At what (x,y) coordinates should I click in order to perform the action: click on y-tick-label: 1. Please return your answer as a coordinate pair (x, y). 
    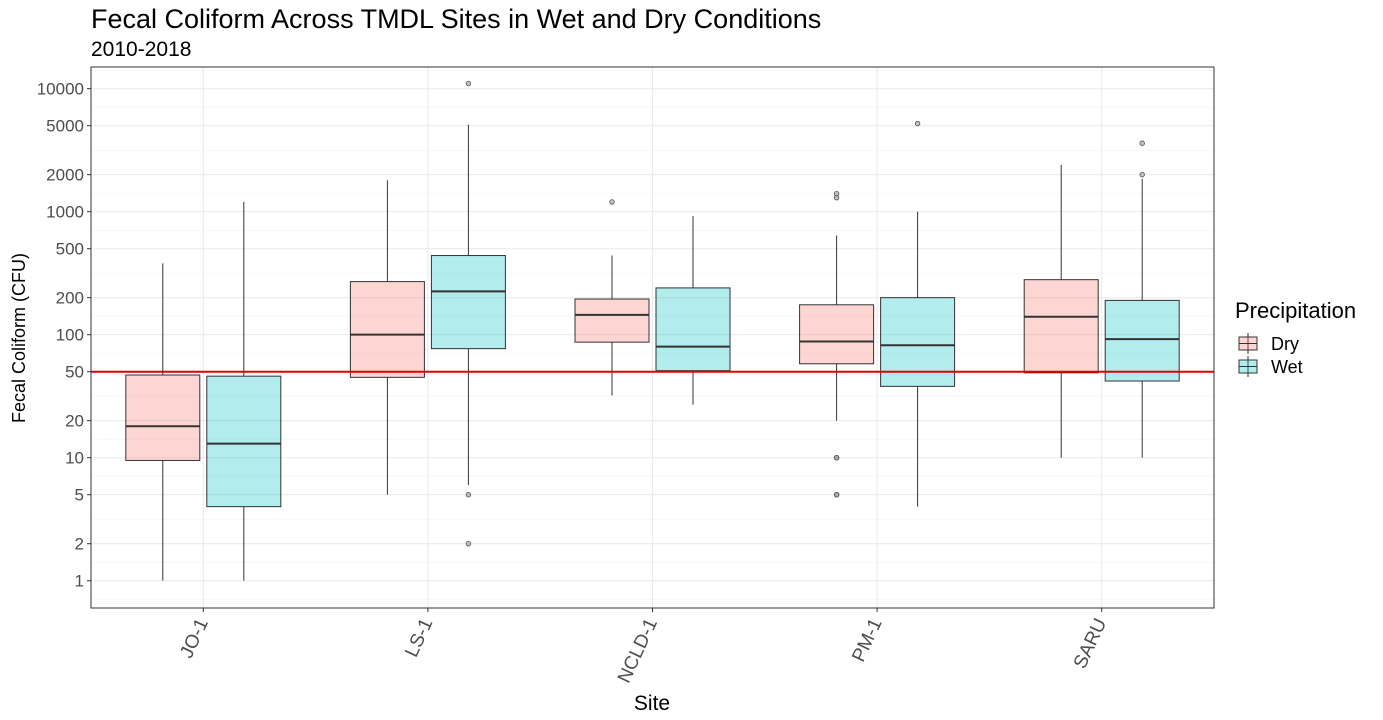
    Looking at the image, I should click on (79, 581).